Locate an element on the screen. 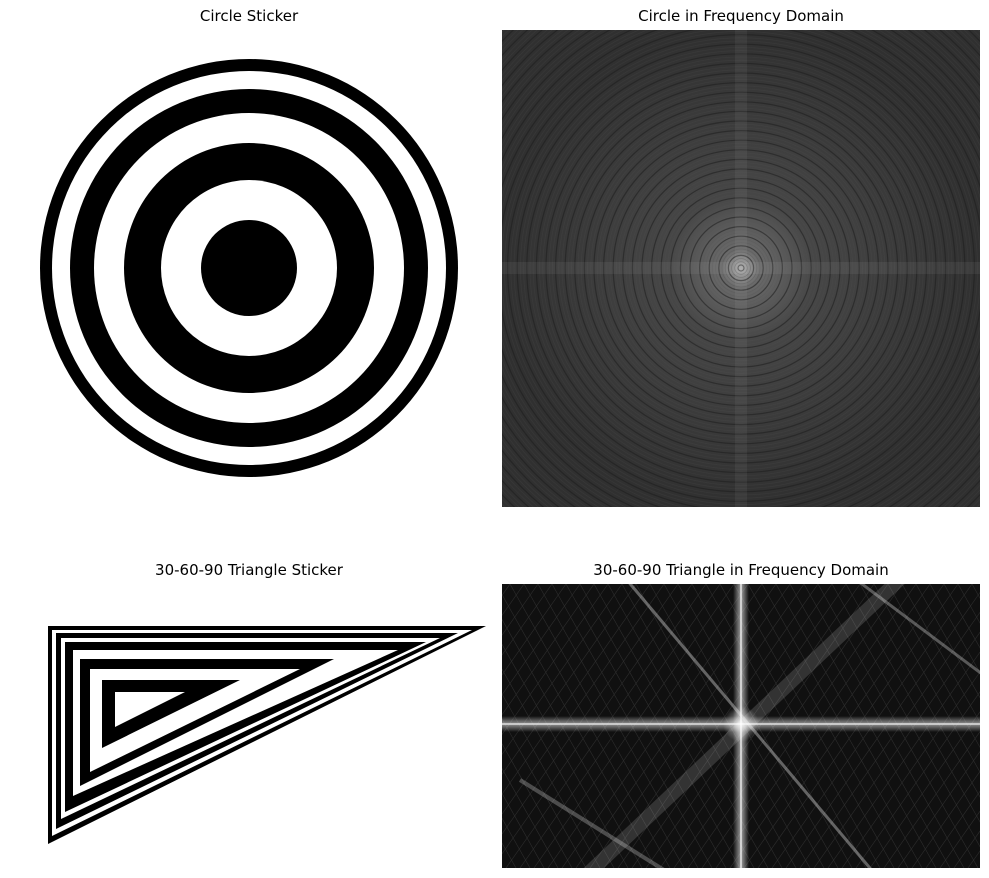  title-triangle-sticker: 30-60-90 Triangle Sticker is located at coordinates (249, 570).